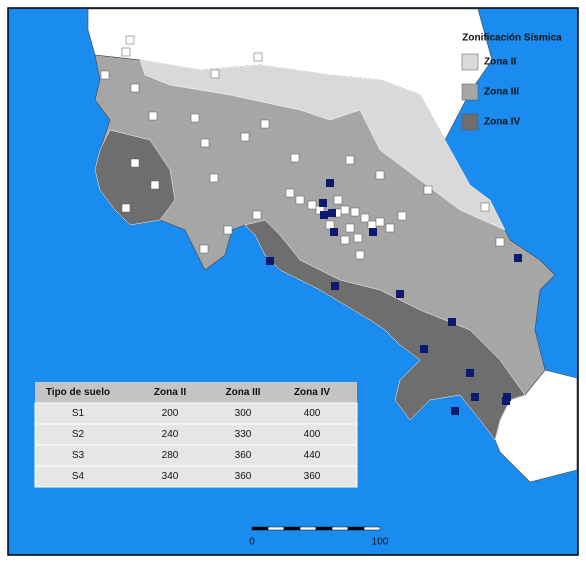 Image resolution: width=586 pixels, height=565 pixels. Describe the element at coordinates (252, 542) in the screenshot. I see `scale-label: 0` at that location.